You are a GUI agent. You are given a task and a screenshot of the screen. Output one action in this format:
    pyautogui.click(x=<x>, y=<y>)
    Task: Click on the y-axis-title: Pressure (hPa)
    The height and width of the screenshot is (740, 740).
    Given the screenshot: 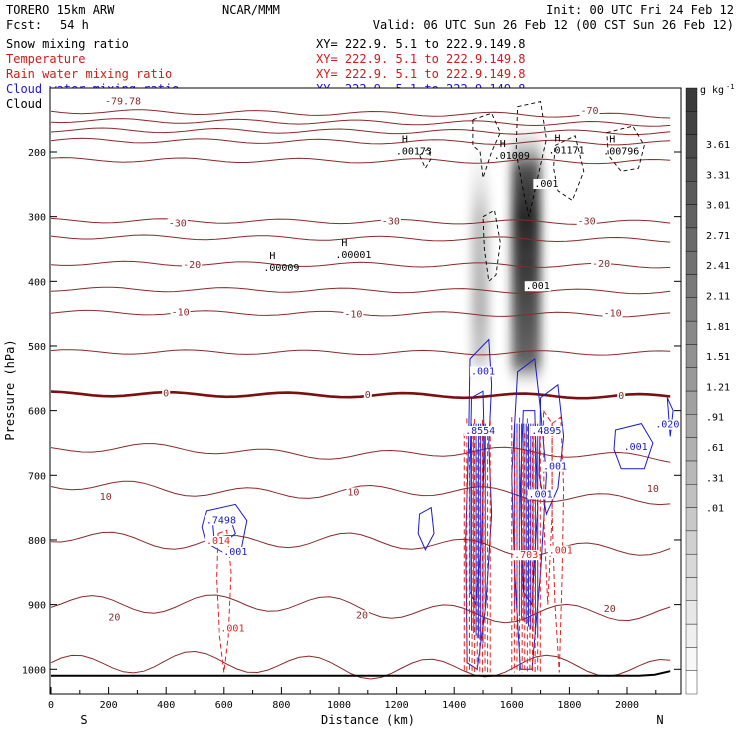 What is the action you would take?
    pyautogui.click(x=10, y=389)
    